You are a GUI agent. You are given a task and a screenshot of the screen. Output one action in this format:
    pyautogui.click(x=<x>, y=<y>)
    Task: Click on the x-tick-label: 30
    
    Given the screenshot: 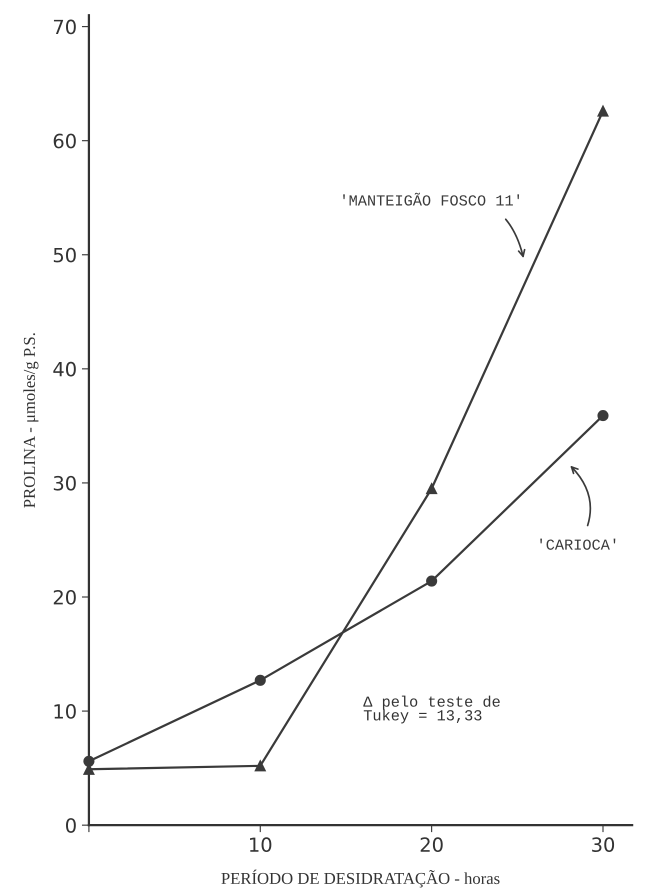 What is the action you would take?
    pyautogui.click(x=603, y=844)
    